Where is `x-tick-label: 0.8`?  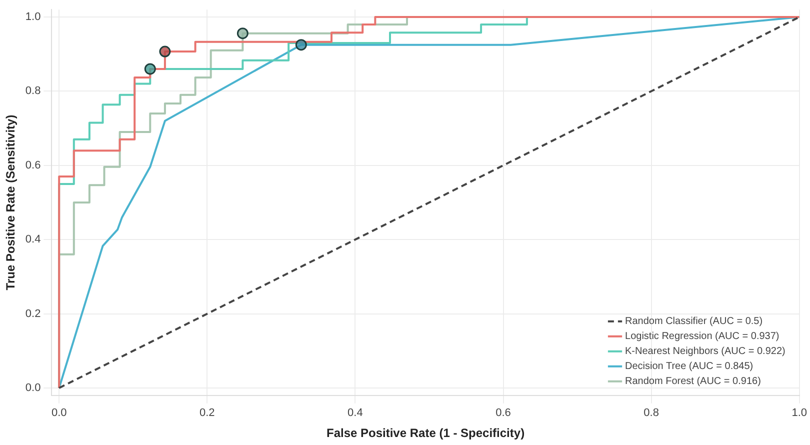
x-tick-label: 0.8 is located at coordinates (651, 413).